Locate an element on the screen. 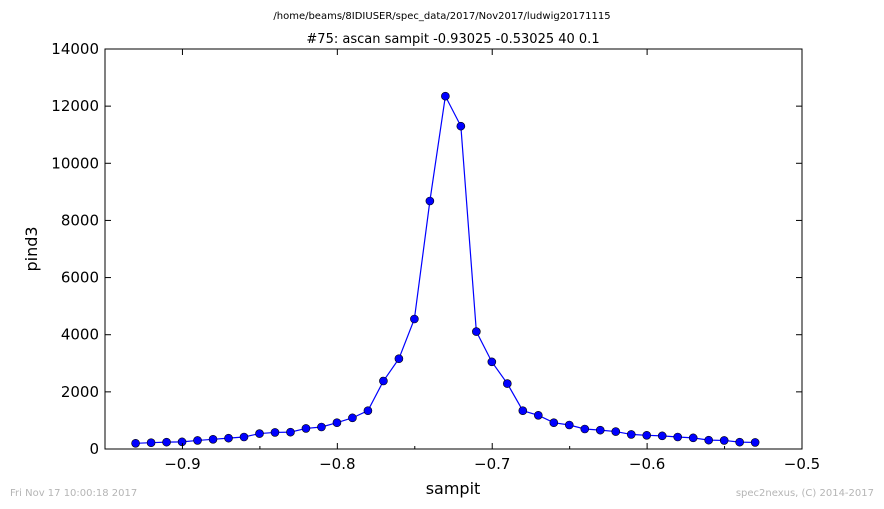 The image size is (884, 509). y-tick-label: 0 is located at coordinates (94, 449).